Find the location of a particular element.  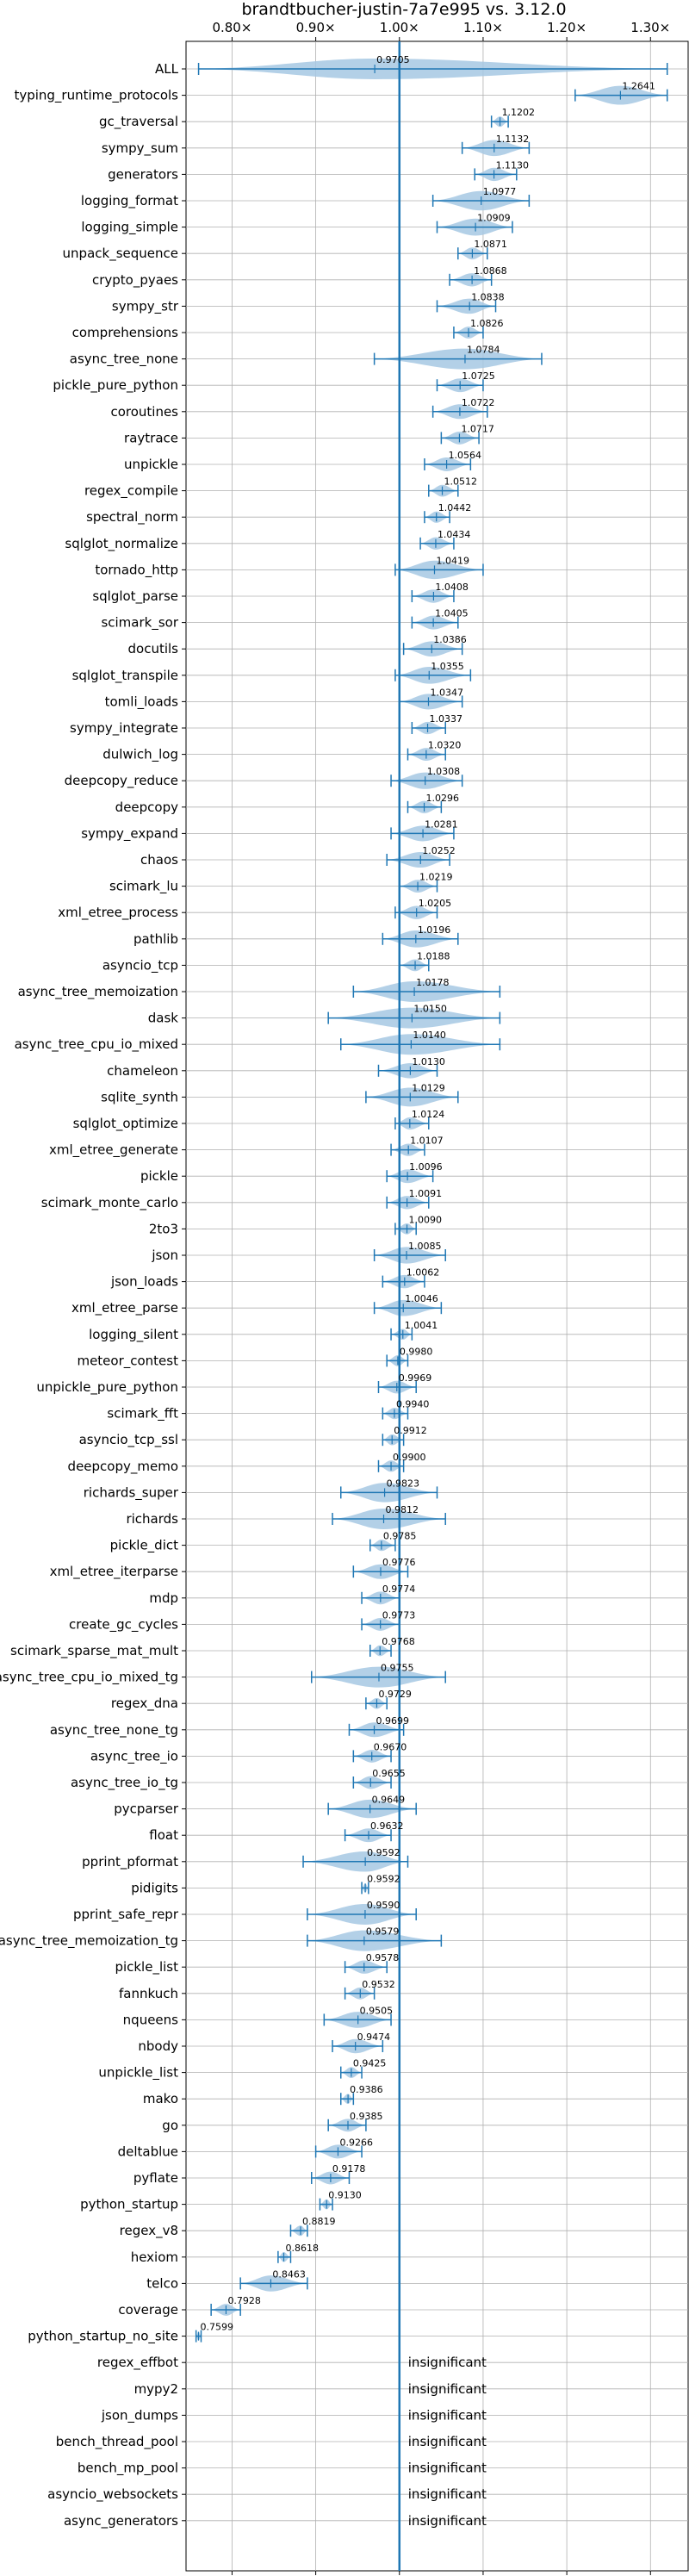

benchmark-label: mdp is located at coordinates (163, 1598).